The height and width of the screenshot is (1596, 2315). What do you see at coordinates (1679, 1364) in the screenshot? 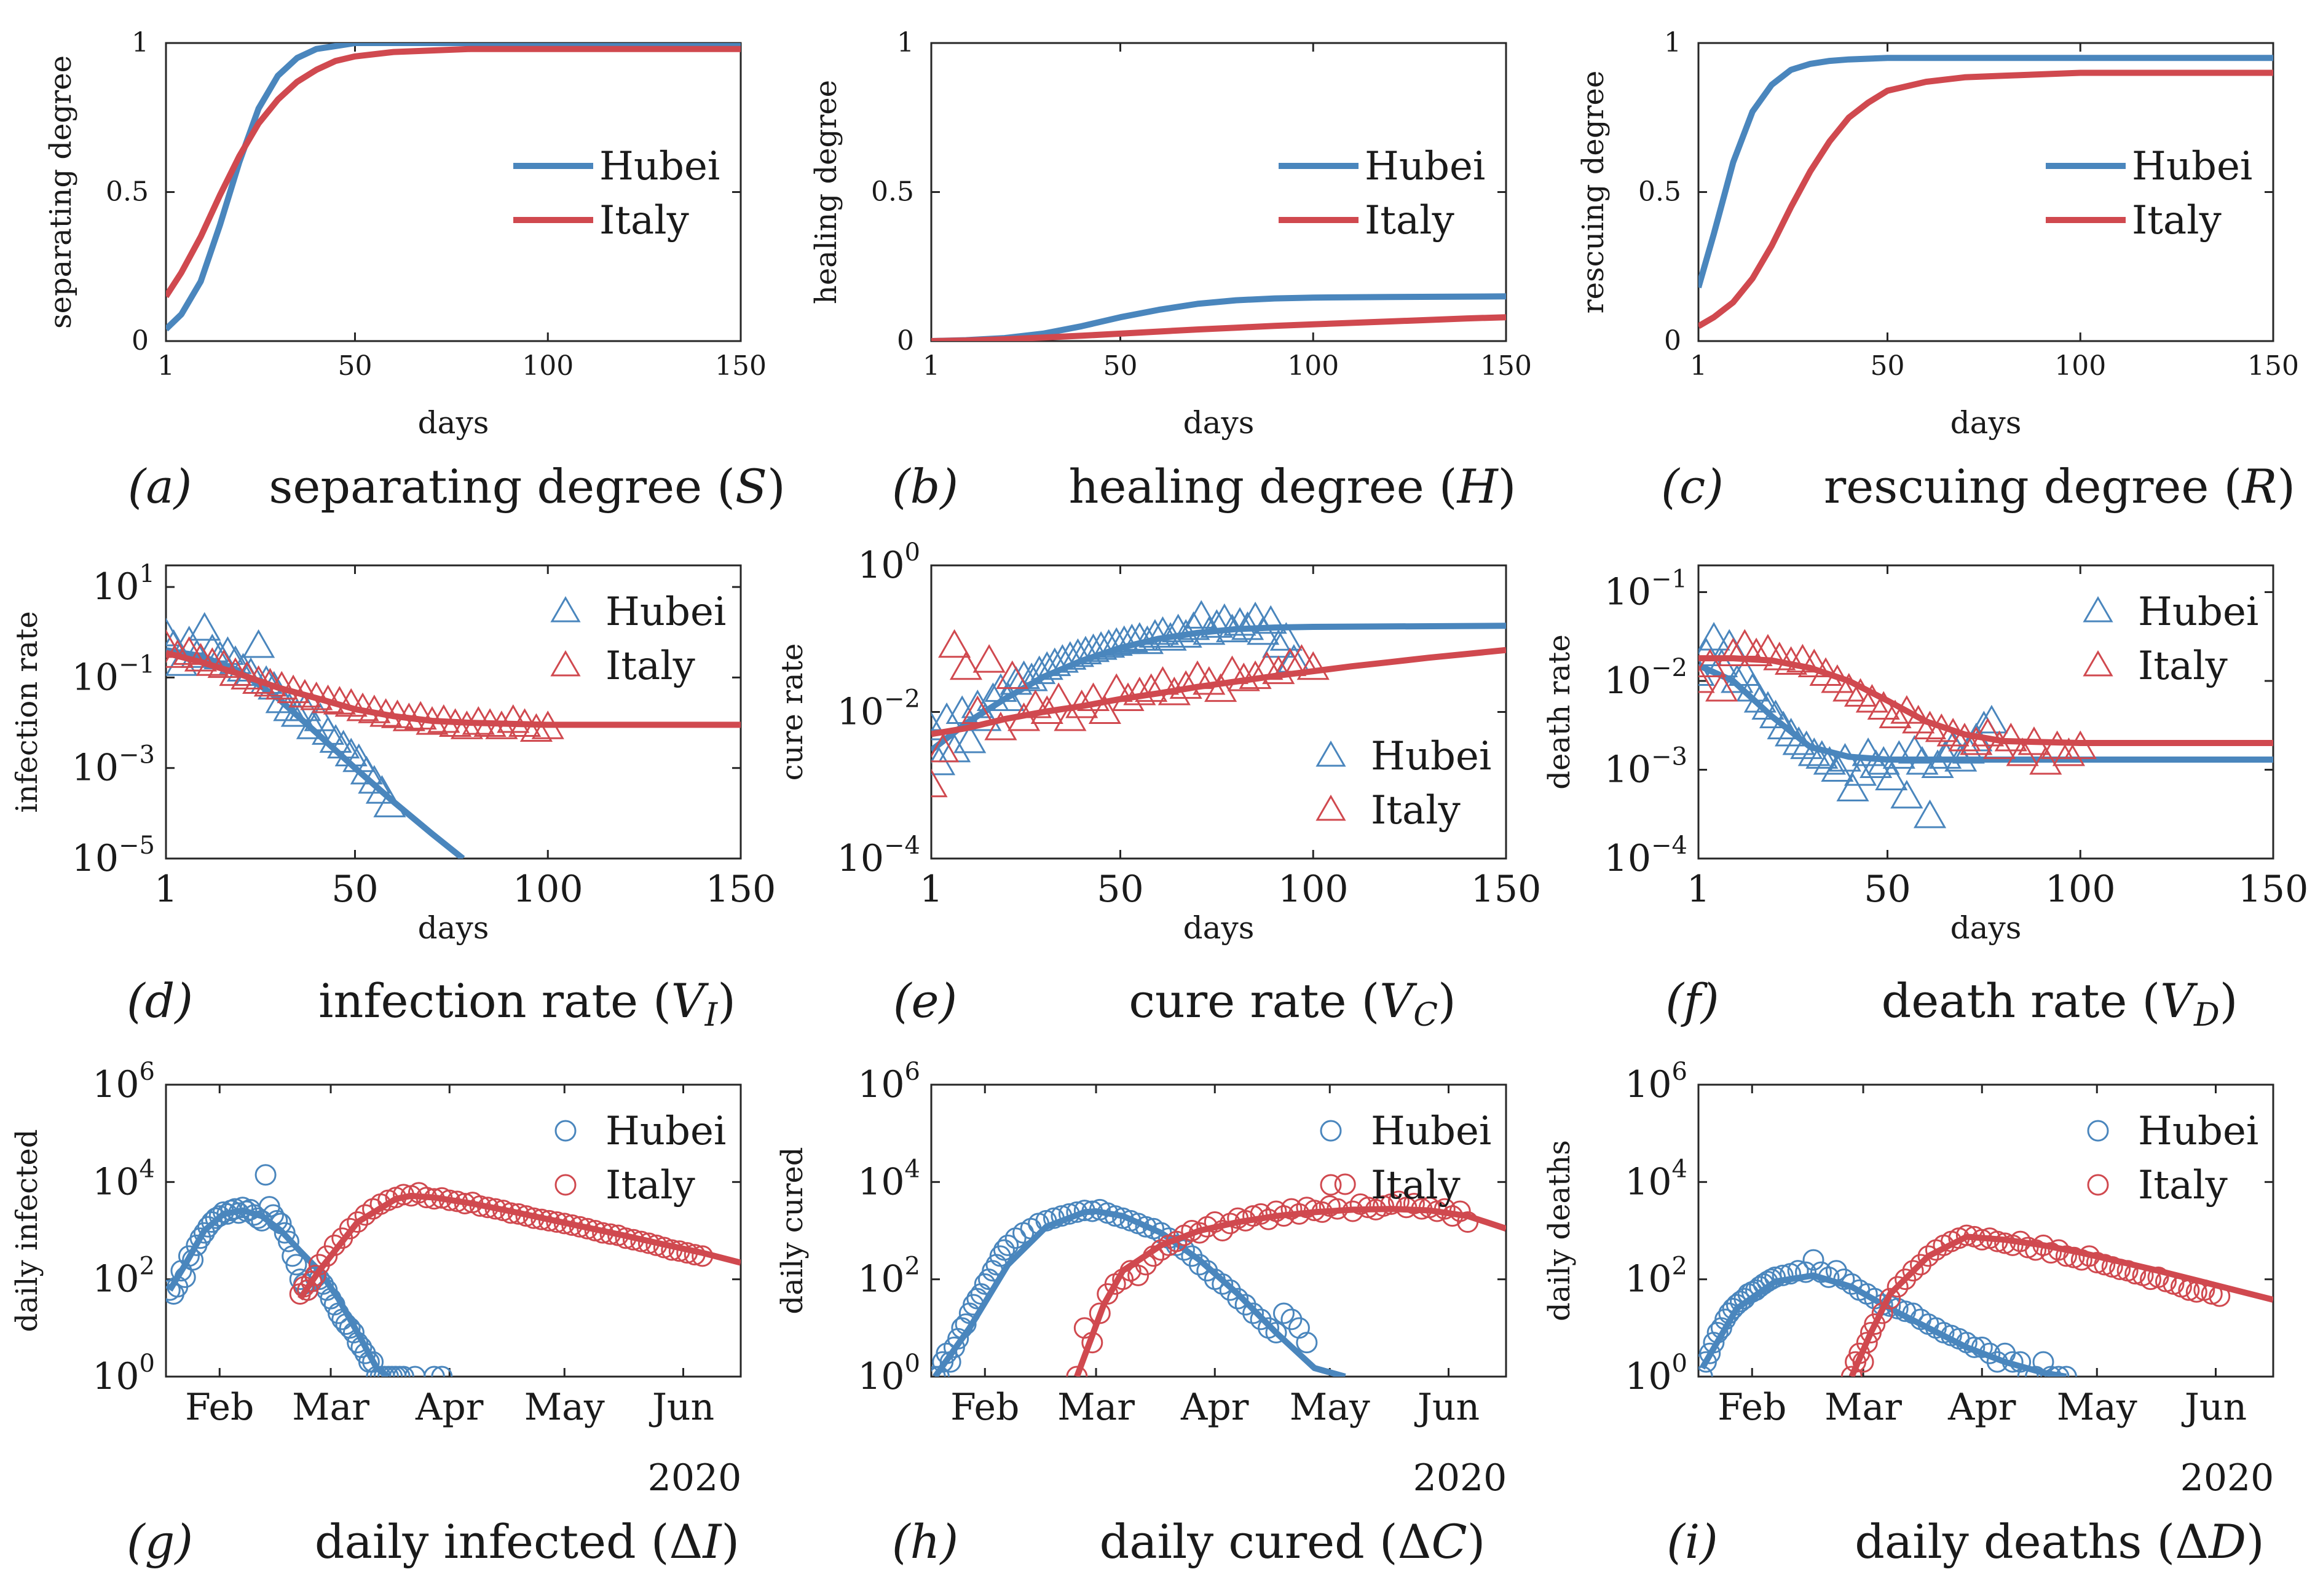
I see `y-tick-label-exp: 0` at bounding box center [1679, 1364].